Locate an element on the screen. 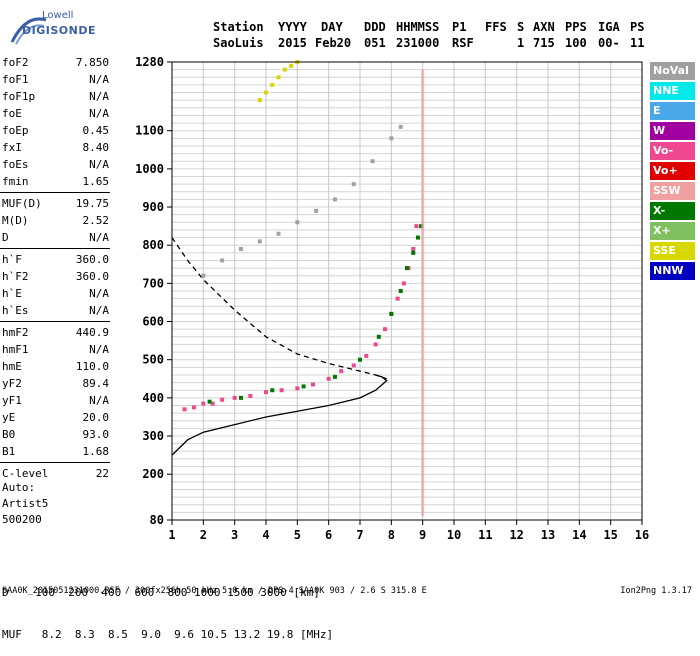  param-row: foEp 0.45 is located at coordinates (85, 130).